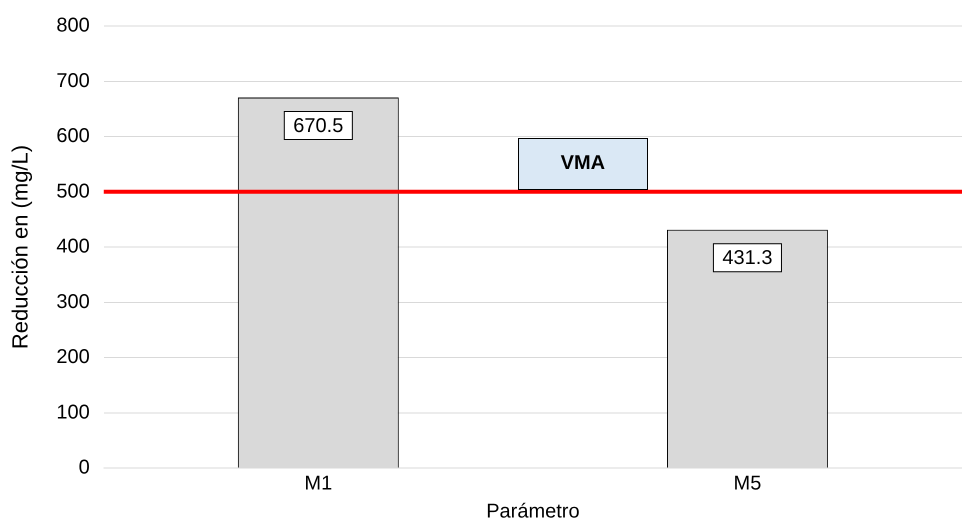  What do you see at coordinates (73, 357) in the screenshot?
I see `y-tick-label: 200` at bounding box center [73, 357].